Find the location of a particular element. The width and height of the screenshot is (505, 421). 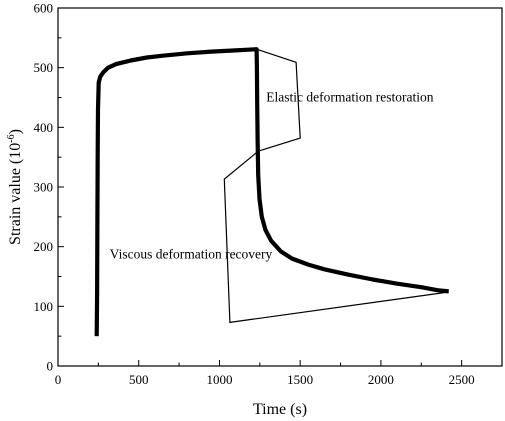

y-tick-label: 400 is located at coordinates (44, 127).